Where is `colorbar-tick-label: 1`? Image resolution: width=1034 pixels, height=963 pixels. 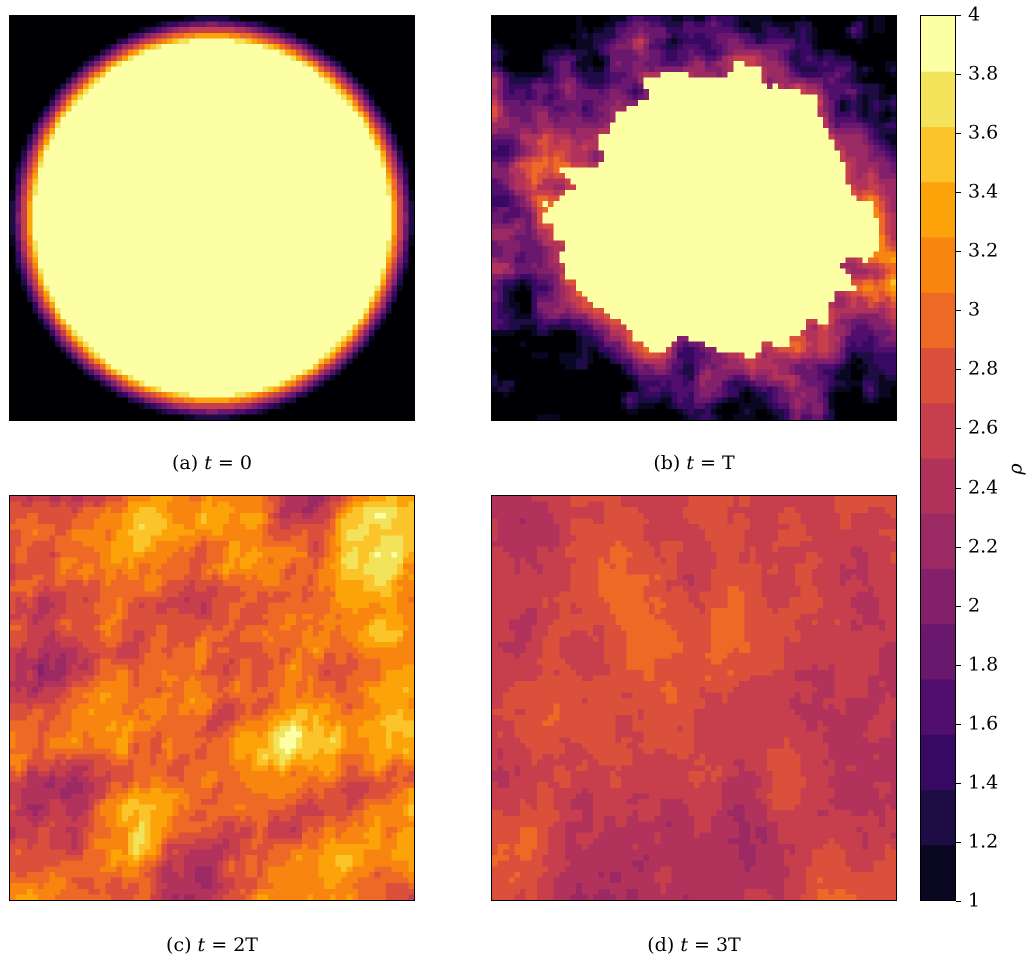 colorbar-tick-label: 1 is located at coordinates (974, 901).